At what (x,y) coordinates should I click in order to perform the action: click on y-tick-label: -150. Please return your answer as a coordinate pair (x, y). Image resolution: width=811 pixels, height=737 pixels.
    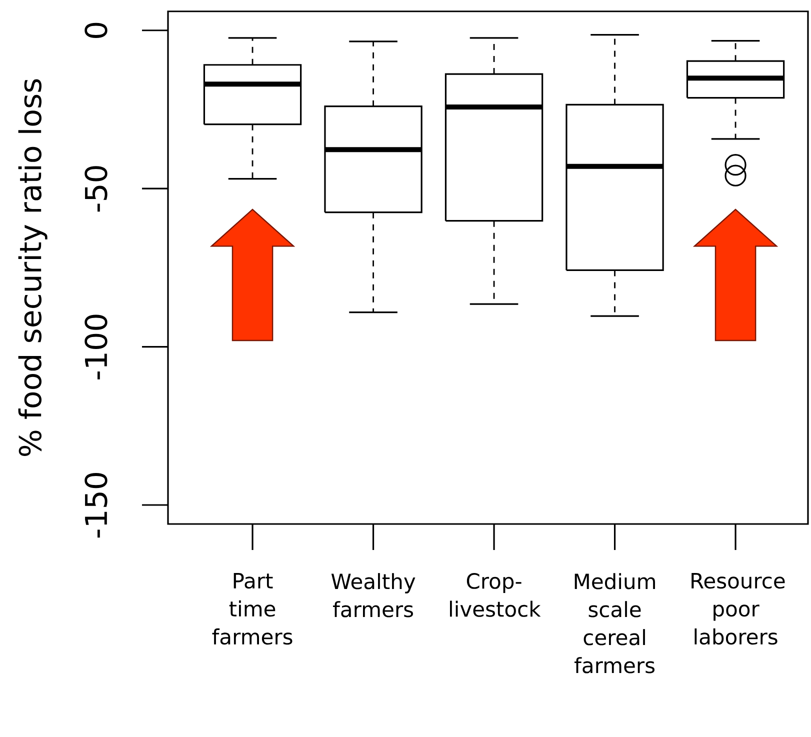
    Looking at the image, I should click on (96, 505).